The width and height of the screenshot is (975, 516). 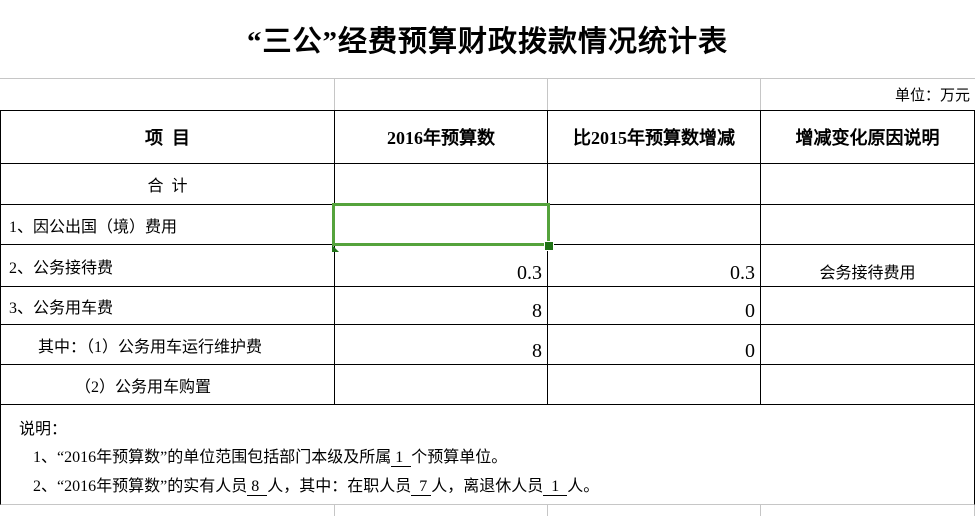 I want to click on note-underlined-value: 8, so click(x=257, y=487).